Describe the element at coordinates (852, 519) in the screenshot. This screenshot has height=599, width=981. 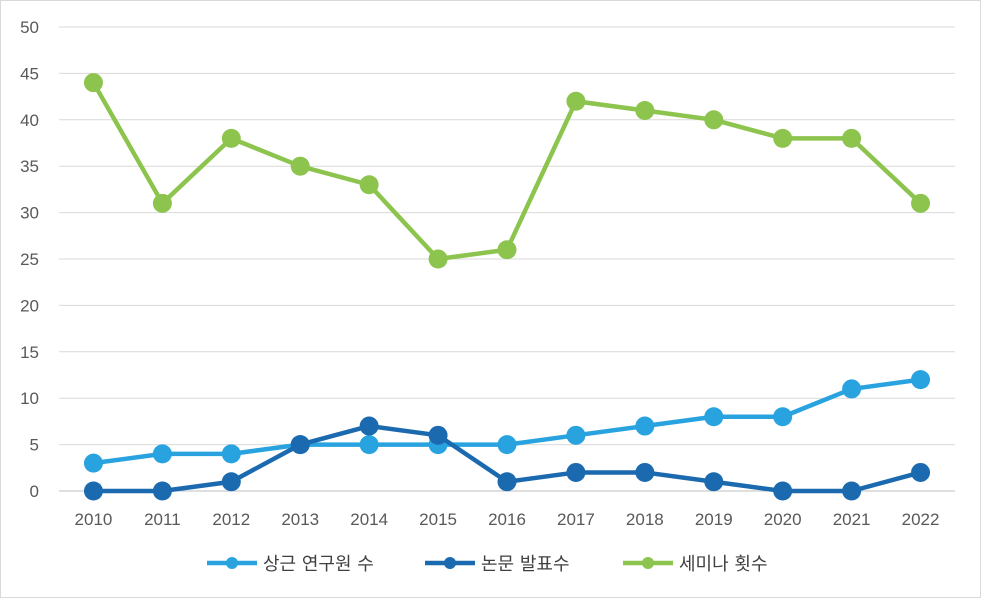
I see `x-tick-label: 2021` at that location.